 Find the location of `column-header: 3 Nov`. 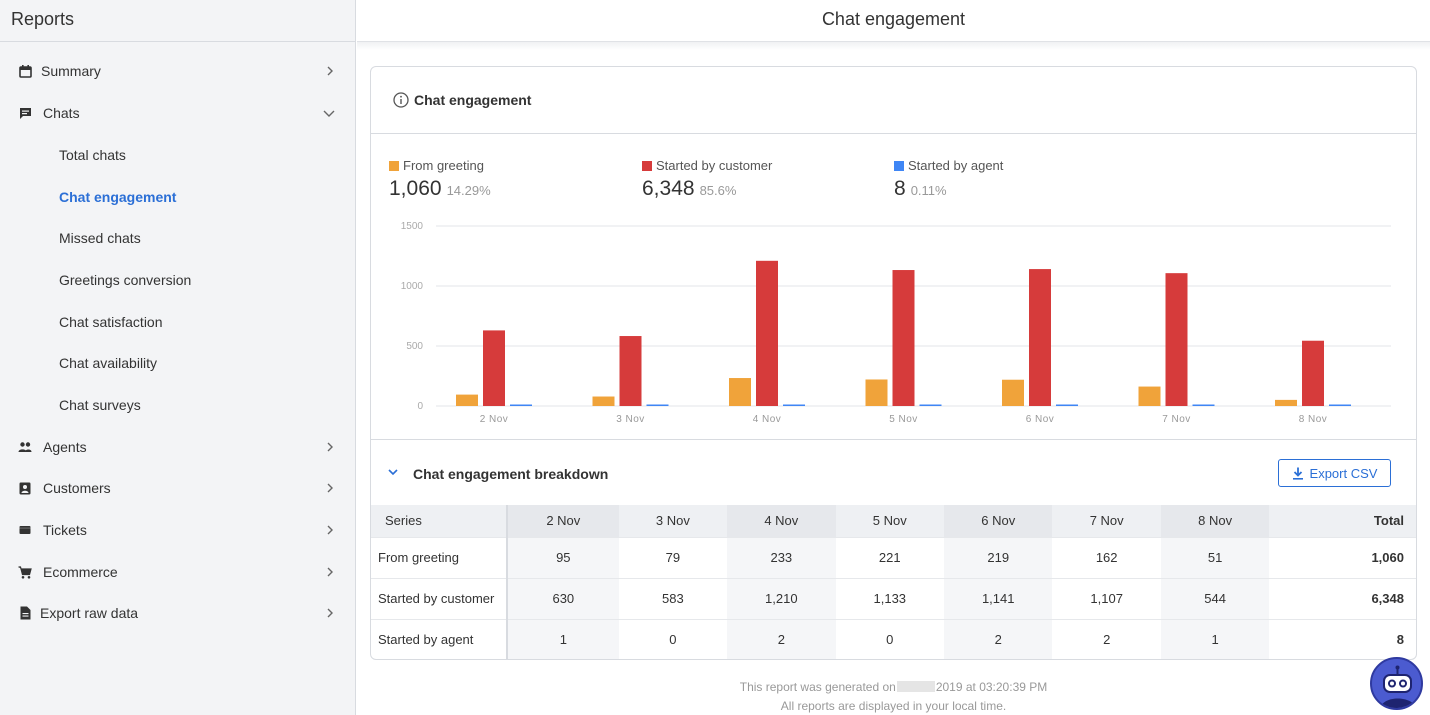

column-header: 3 Nov is located at coordinates (673, 521).